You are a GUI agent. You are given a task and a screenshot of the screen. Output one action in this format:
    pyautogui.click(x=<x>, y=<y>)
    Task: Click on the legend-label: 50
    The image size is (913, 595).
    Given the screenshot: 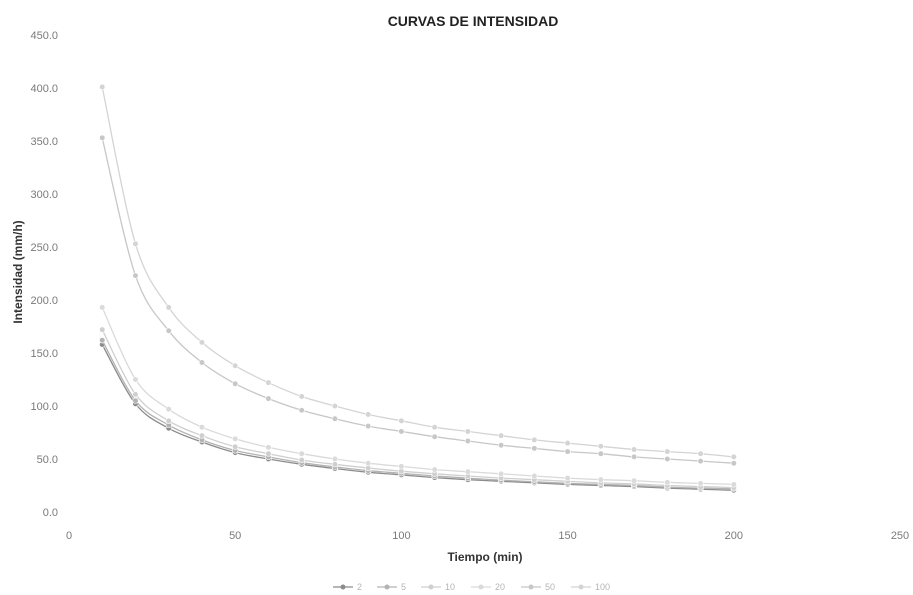 What is the action you would take?
    pyautogui.click(x=550, y=587)
    